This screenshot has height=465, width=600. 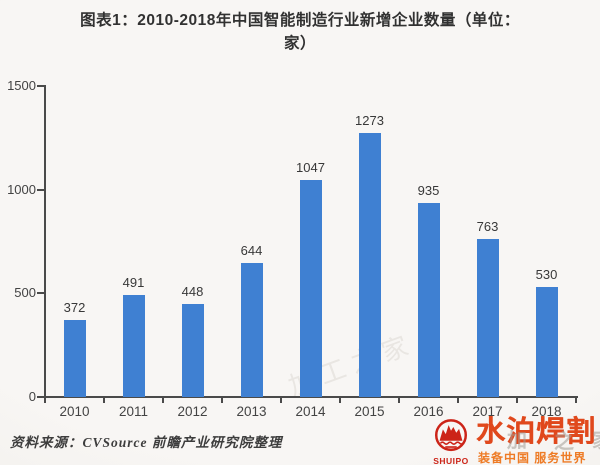 What do you see at coordinates (546, 275) in the screenshot?
I see `bar-value-label: 530` at bounding box center [546, 275].